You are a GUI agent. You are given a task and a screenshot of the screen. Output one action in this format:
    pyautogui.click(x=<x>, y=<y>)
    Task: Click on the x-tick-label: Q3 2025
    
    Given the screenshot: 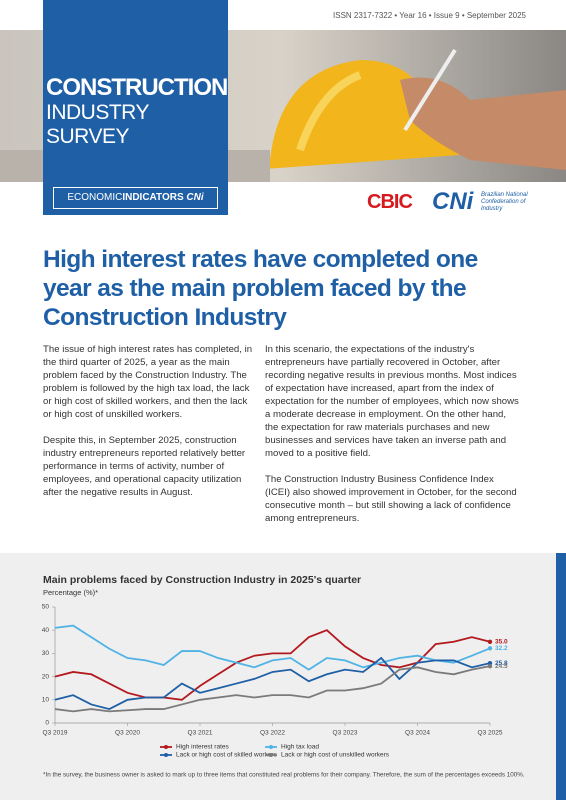 What is the action you would take?
    pyautogui.click(x=490, y=733)
    